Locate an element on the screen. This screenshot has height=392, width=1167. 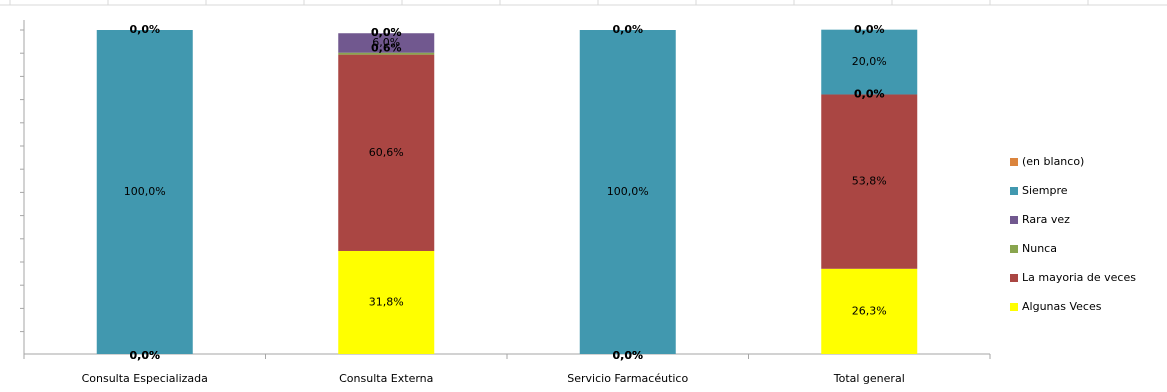
legend-entry: Algunas Veces is located at coordinates (1062, 306).